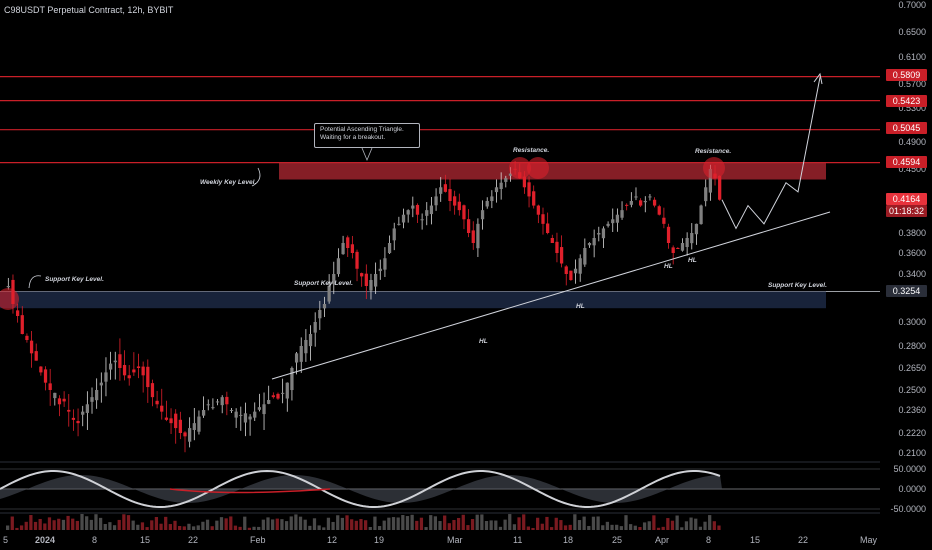 This screenshot has width=932, height=550. What do you see at coordinates (95, 540) in the screenshot?
I see `time-tick: 8` at bounding box center [95, 540].